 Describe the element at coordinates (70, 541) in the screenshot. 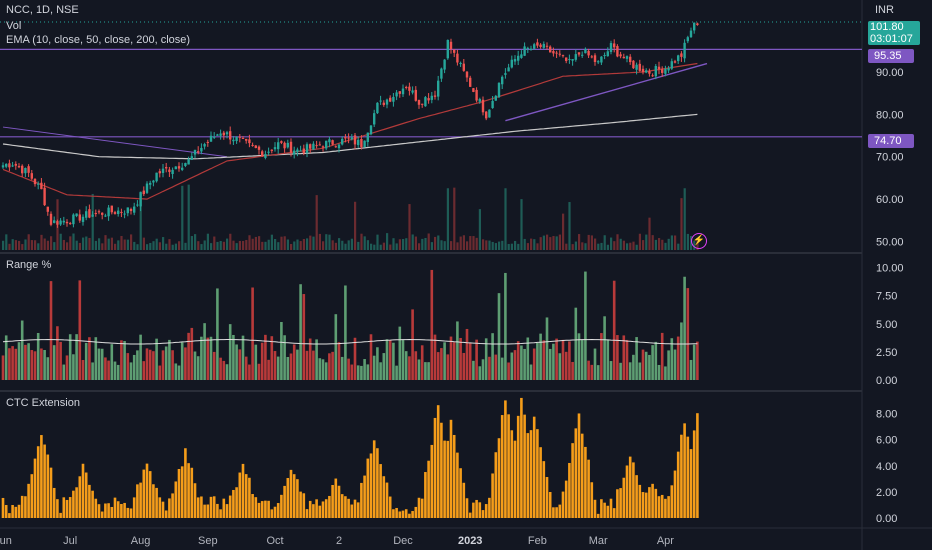

I see `time-tick-label: Jul` at that location.